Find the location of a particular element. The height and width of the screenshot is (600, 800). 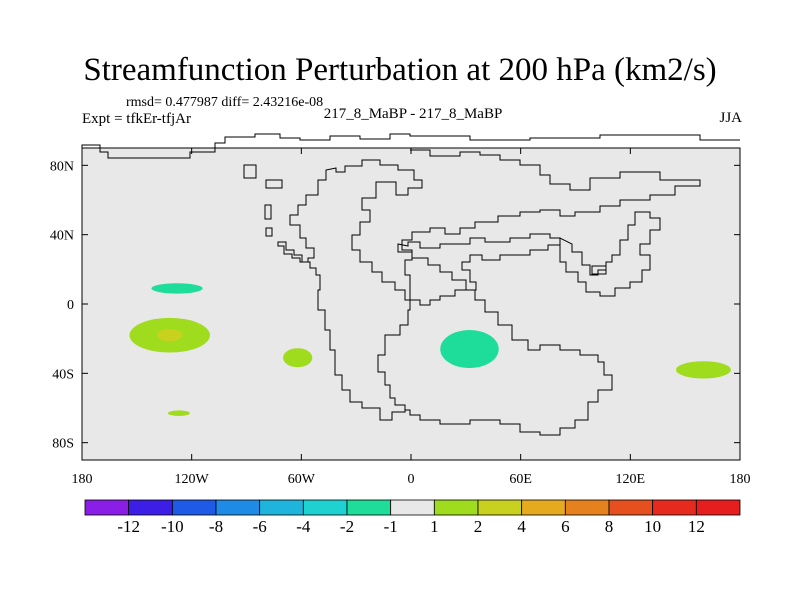

colorbar-label: -2 is located at coordinates (347, 526).